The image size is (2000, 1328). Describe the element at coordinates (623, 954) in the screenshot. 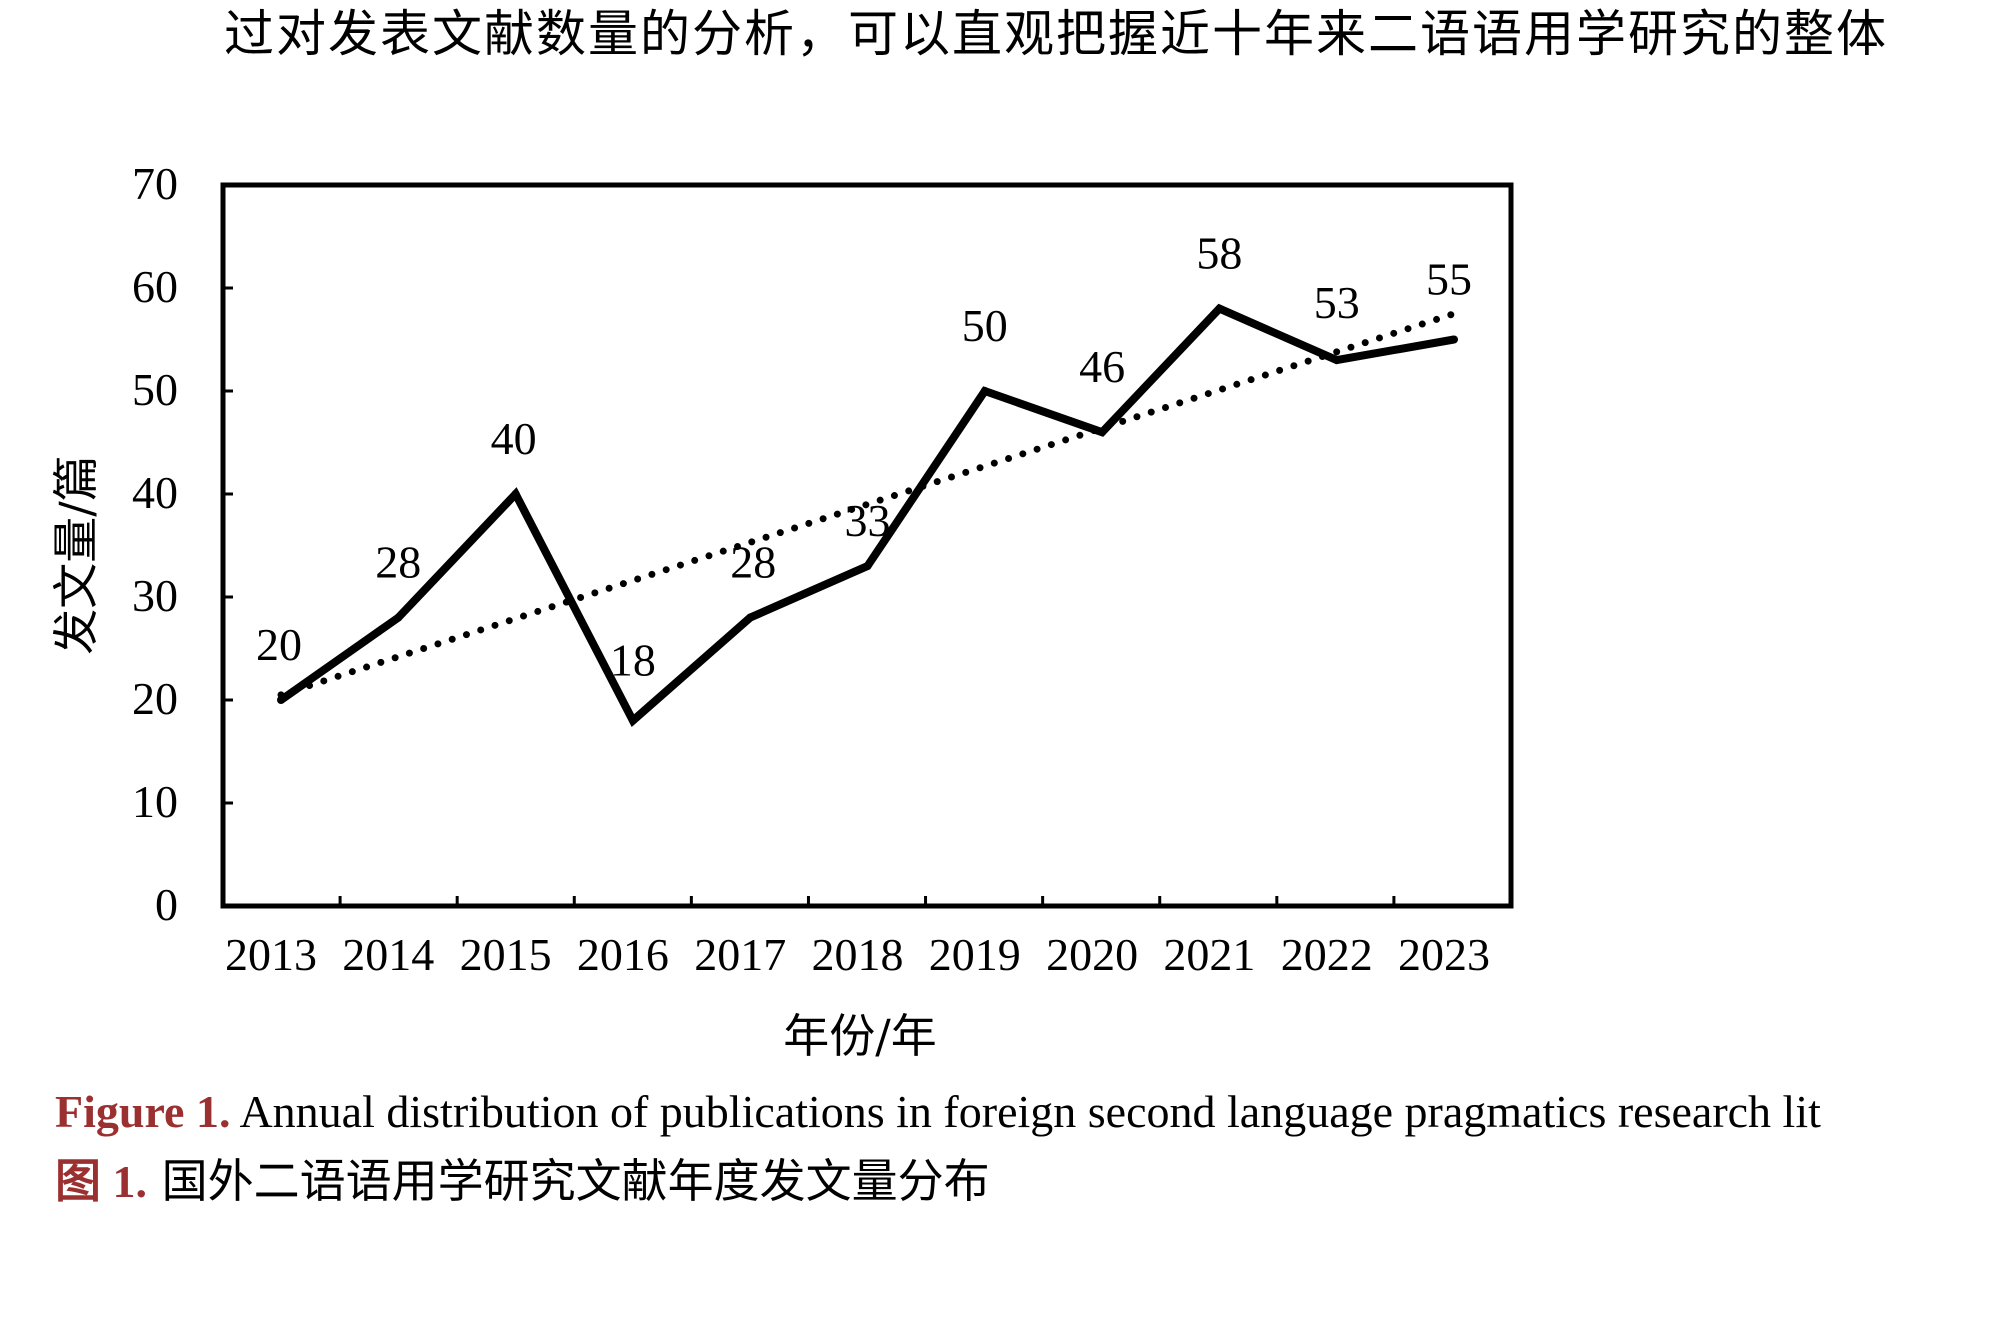

I see `x-tick-label: 2016` at that location.